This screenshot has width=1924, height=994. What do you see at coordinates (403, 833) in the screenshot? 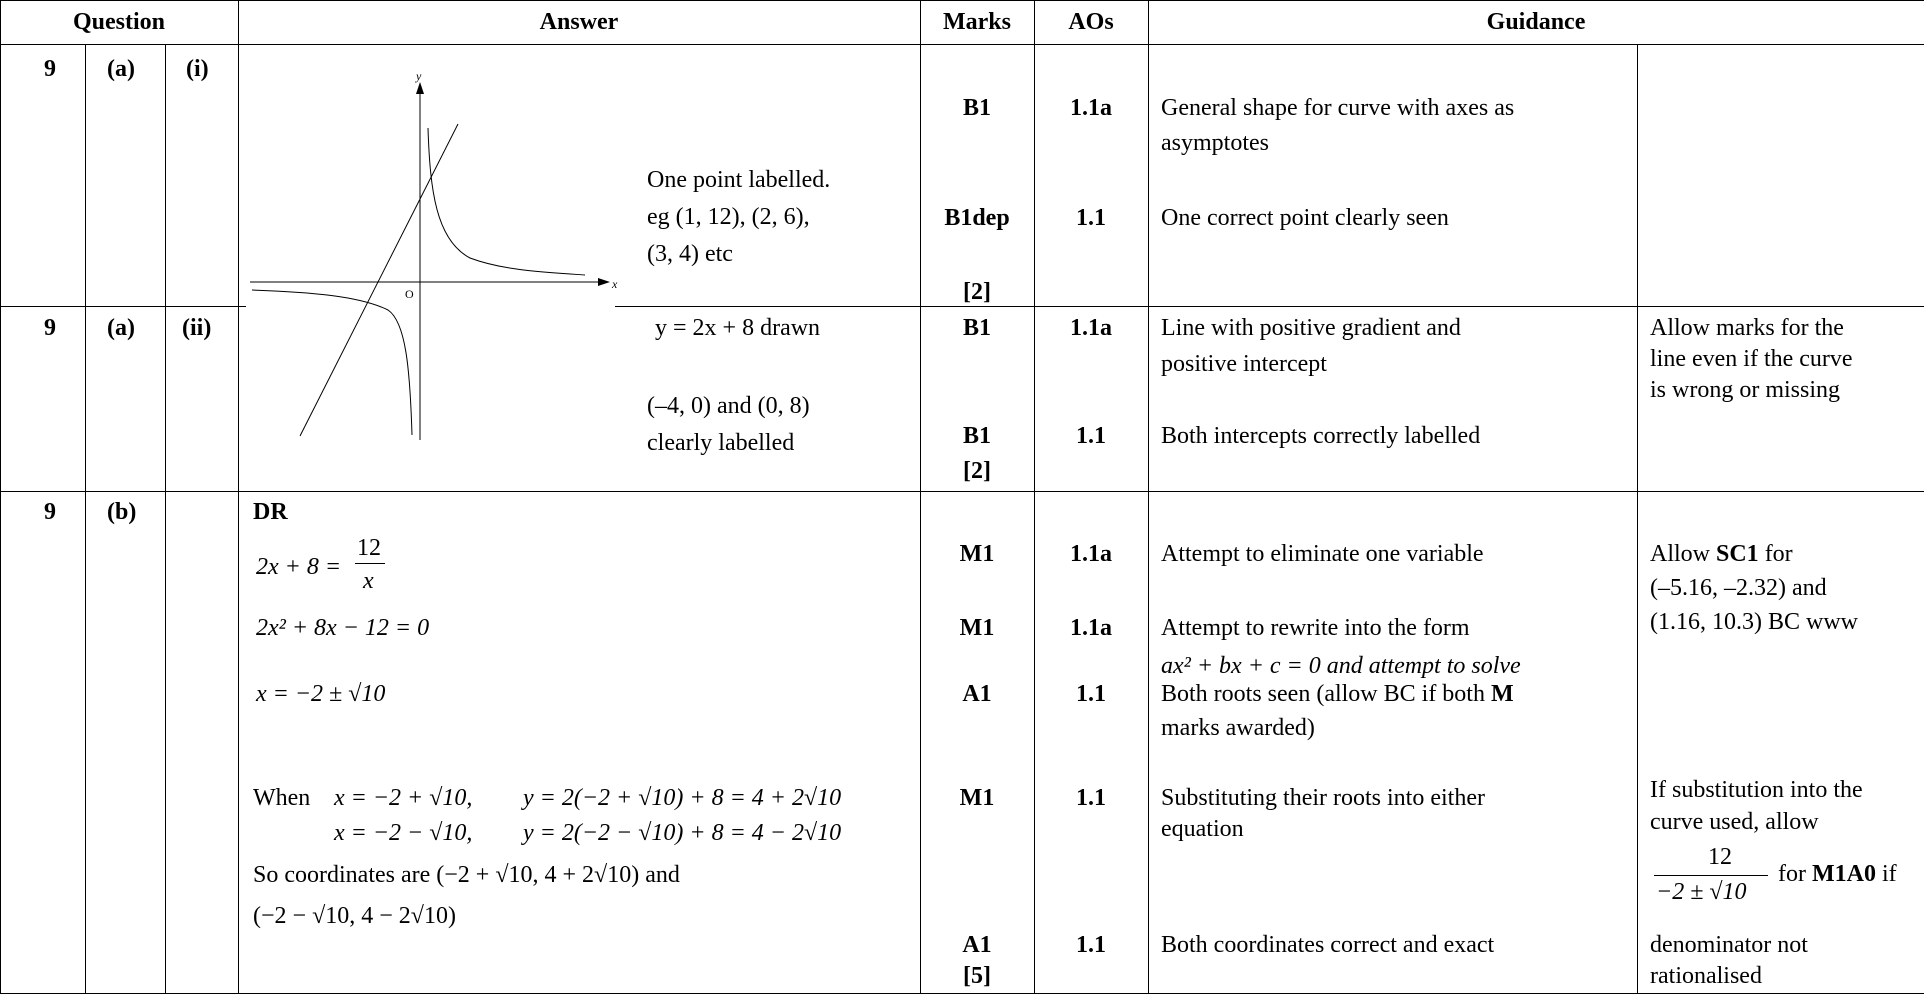
I see `substitution-2-x: x = −2 − √10,` at bounding box center [403, 833].